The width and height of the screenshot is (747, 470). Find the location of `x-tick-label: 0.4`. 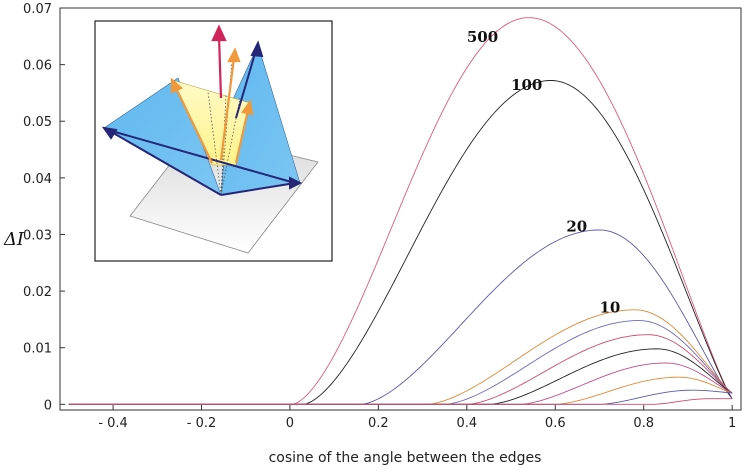

x-tick-label: 0.4 is located at coordinates (466, 423).